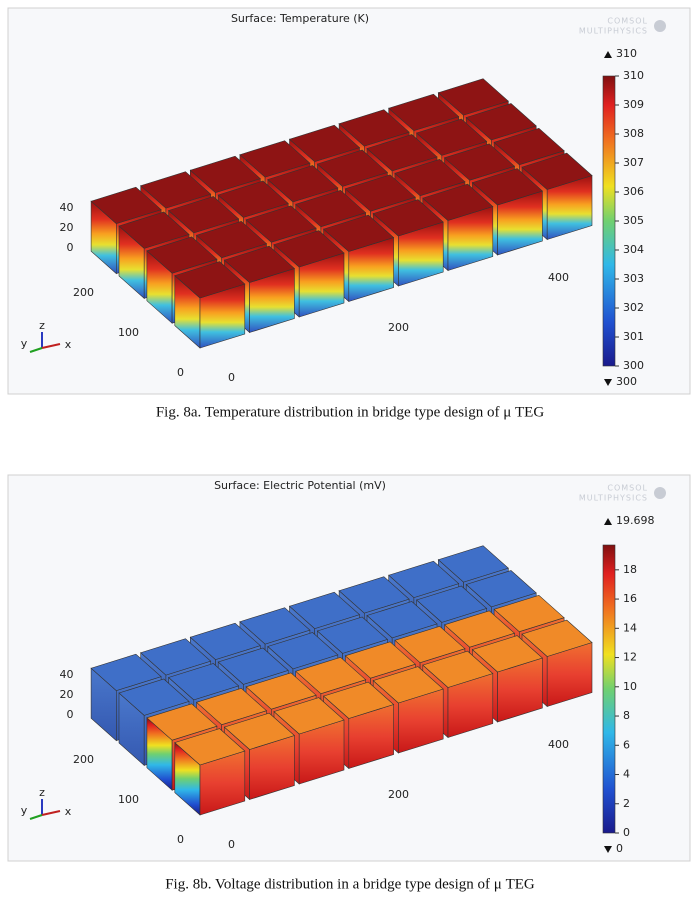  What do you see at coordinates (626, 744) in the screenshot?
I see `colorbar-tick-label: 6` at bounding box center [626, 744].